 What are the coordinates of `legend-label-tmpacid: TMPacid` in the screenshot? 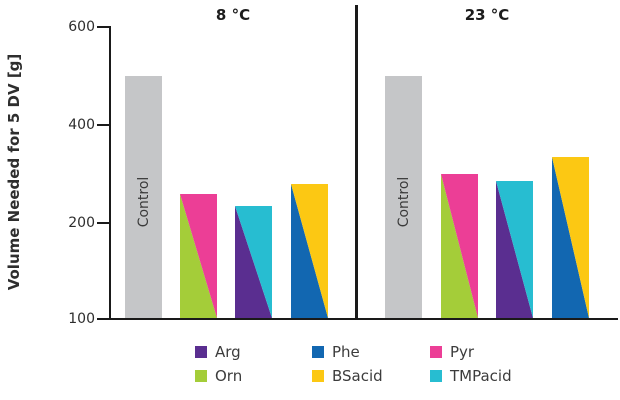 It's located at (481, 376).